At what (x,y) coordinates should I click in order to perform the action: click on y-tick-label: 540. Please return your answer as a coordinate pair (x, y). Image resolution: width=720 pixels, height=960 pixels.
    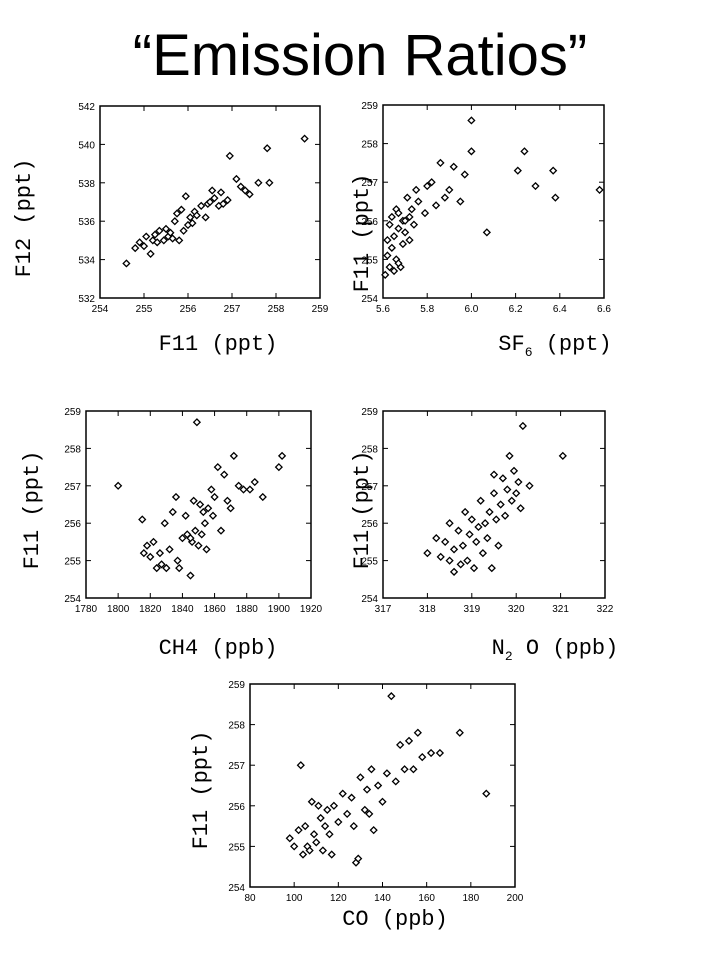
    Looking at the image, I should click on (86, 145).